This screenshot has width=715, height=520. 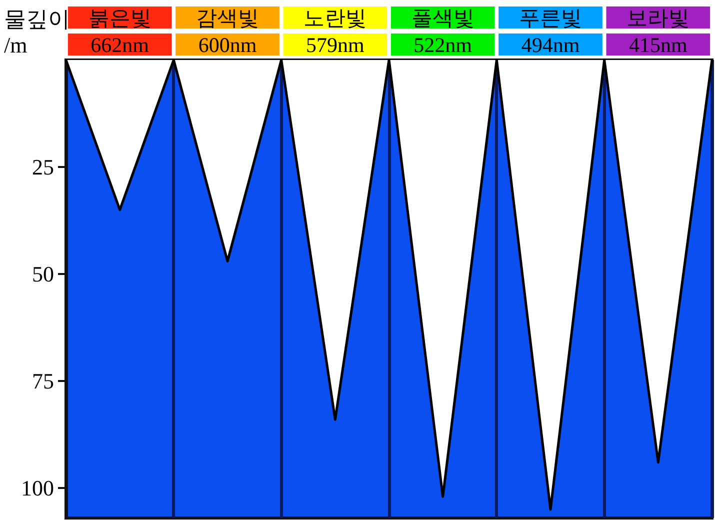 What do you see at coordinates (43, 274) in the screenshot?
I see `y-tick-label: 50` at bounding box center [43, 274].